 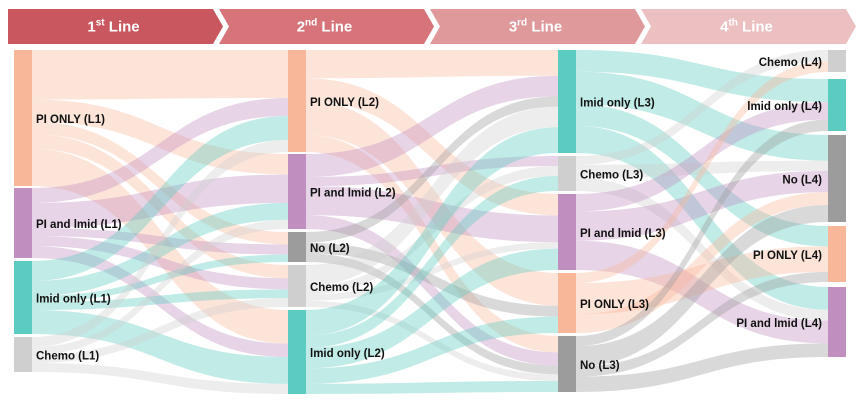 What do you see at coordinates (787, 256) in the screenshot?
I see `node-label: PI ONLY (L4)` at bounding box center [787, 256].